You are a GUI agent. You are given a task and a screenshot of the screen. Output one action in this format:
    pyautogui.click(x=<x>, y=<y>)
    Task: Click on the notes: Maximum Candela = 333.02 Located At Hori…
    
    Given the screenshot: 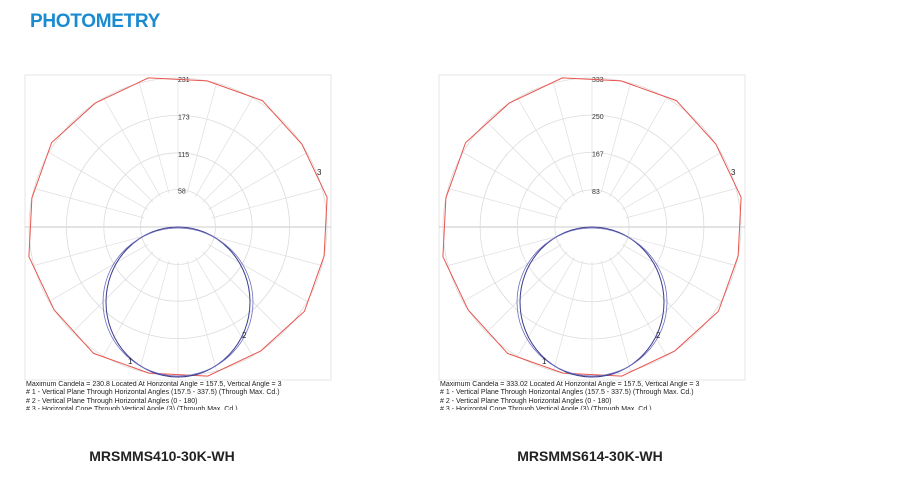 What is the action you would take?
    pyautogui.click(x=600, y=395)
    